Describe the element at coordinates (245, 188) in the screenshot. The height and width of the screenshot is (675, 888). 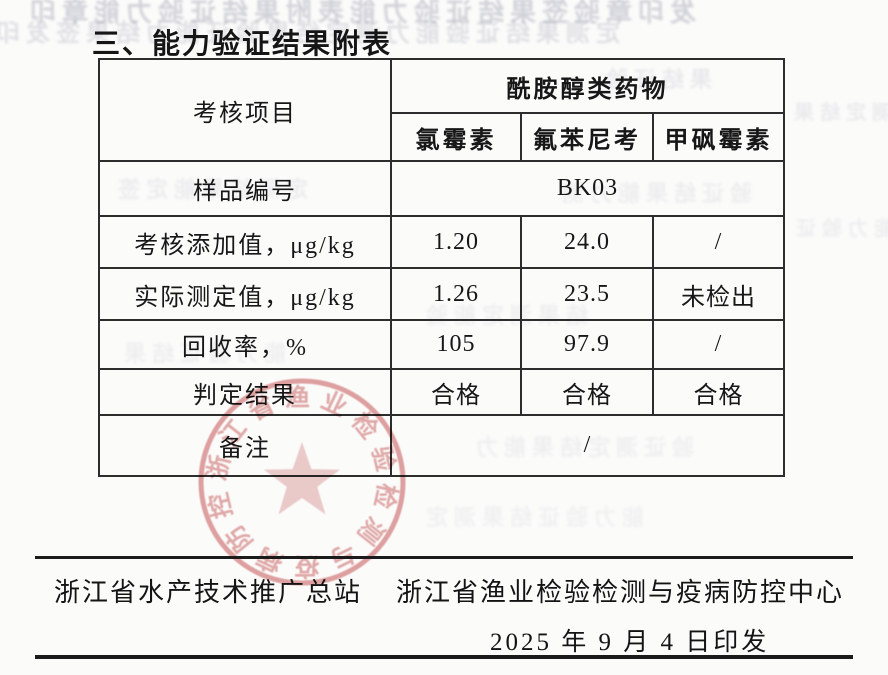
I see `row-label: 样品编号` at that location.